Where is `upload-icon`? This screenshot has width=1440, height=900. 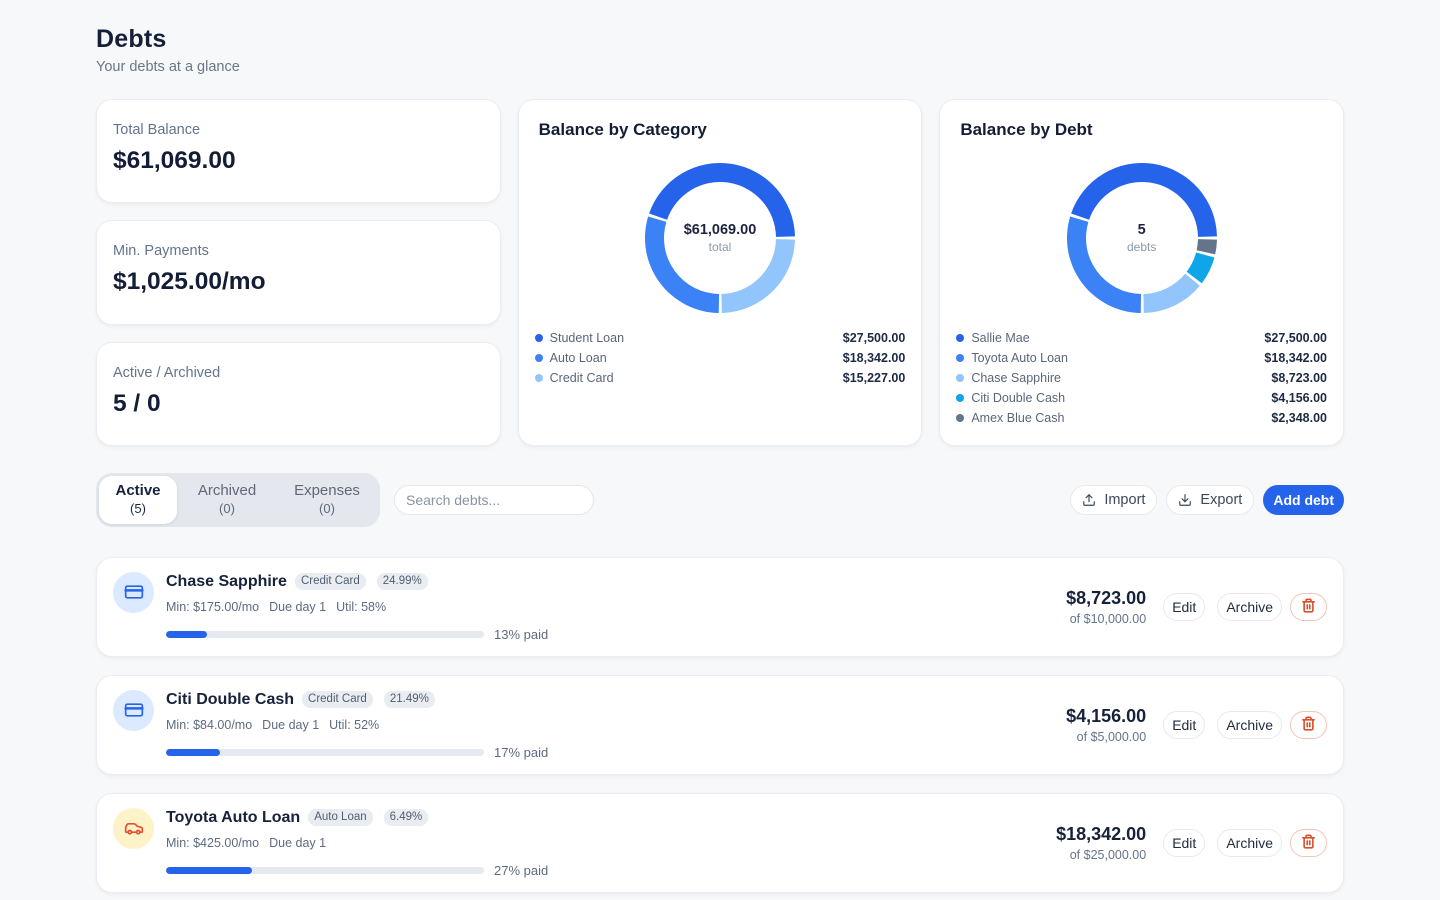
upload-icon is located at coordinates (1089, 500).